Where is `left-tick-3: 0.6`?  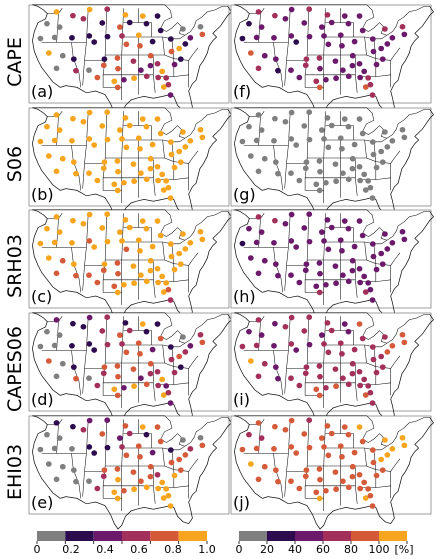 left-tick-3: 0.6 is located at coordinates (139, 549).